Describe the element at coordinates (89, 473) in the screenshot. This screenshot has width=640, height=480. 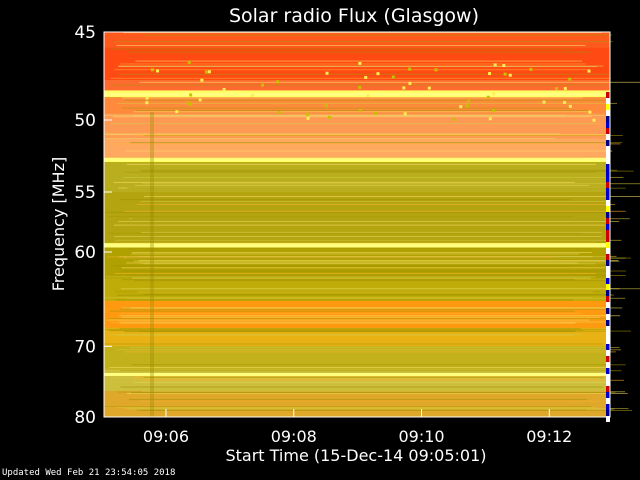
I see `updated-timestamp: Updated Wed Feb 21 23:54:05 2018` at that location.